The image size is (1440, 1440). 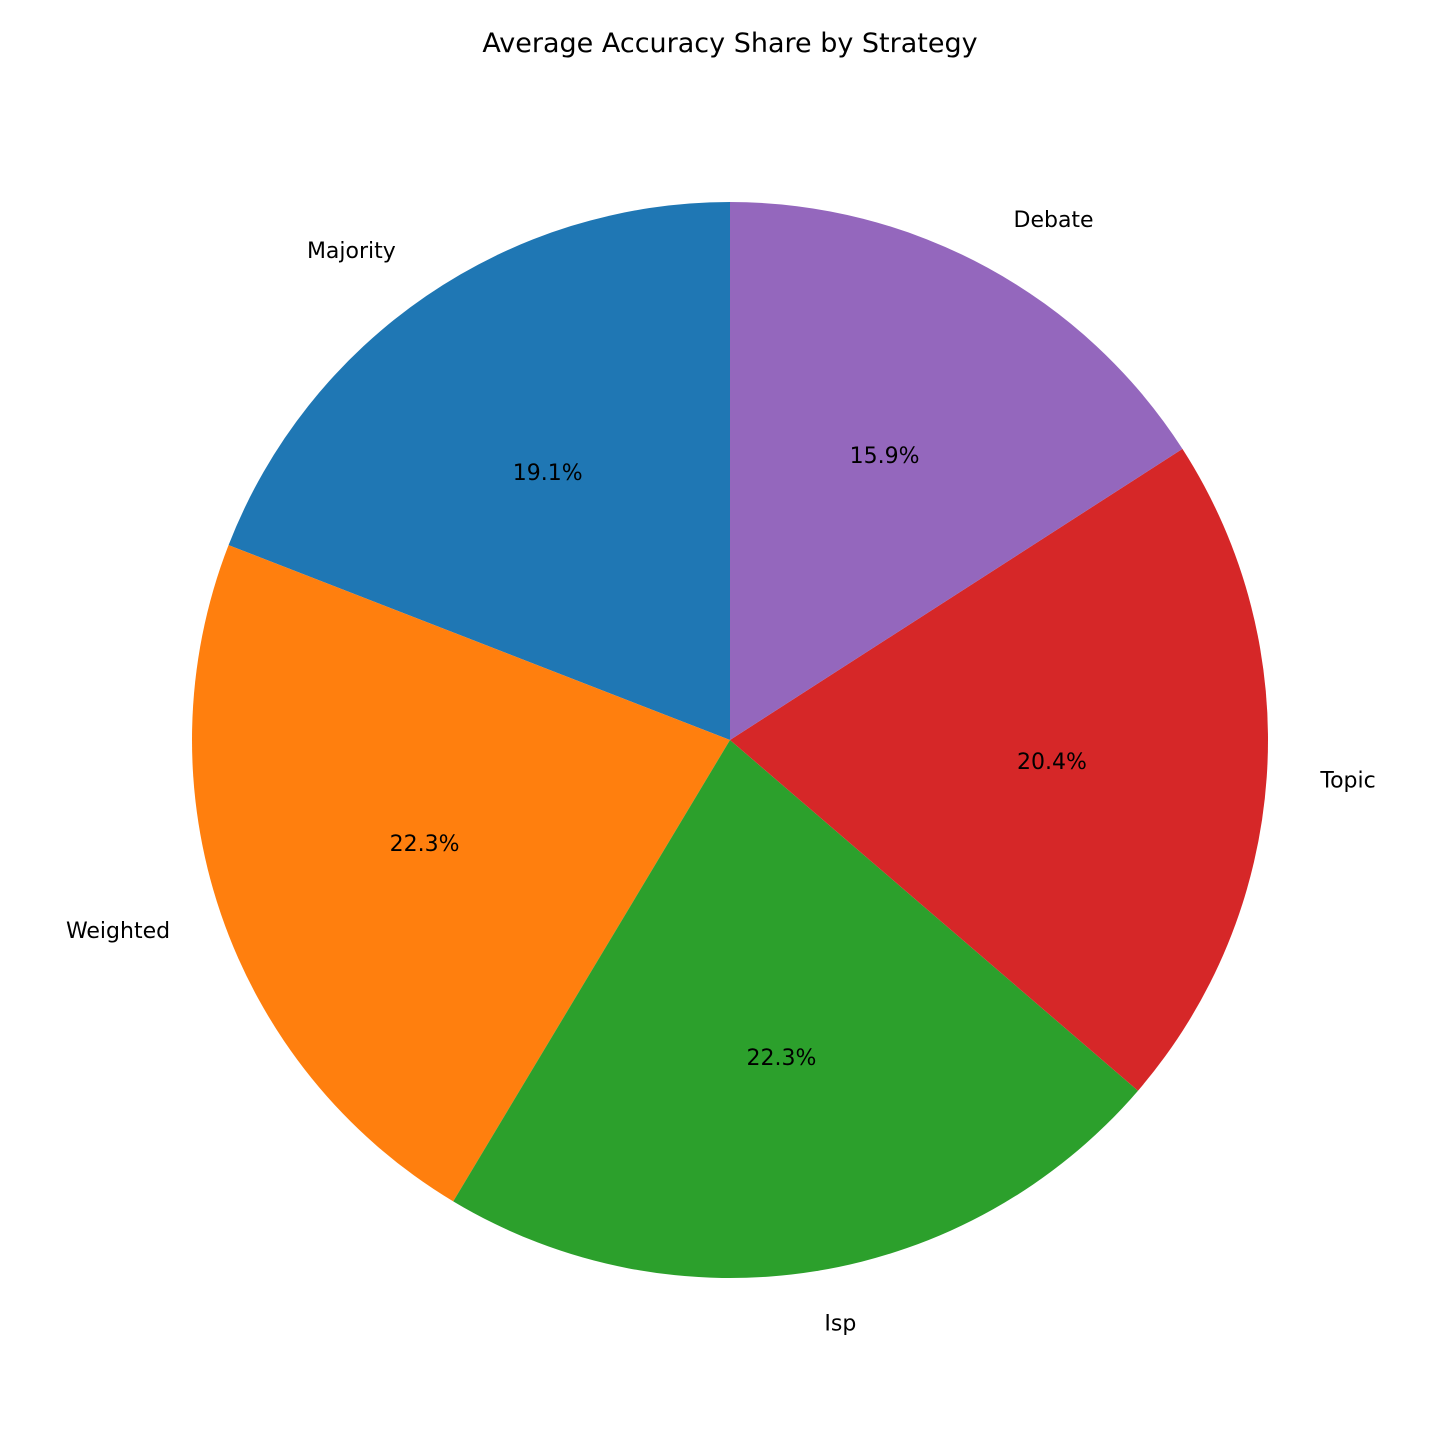 What do you see at coordinates (1054, 220) in the screenshot?
I see `slice-label-debate: Debate` at bounding box center [1054, 220].